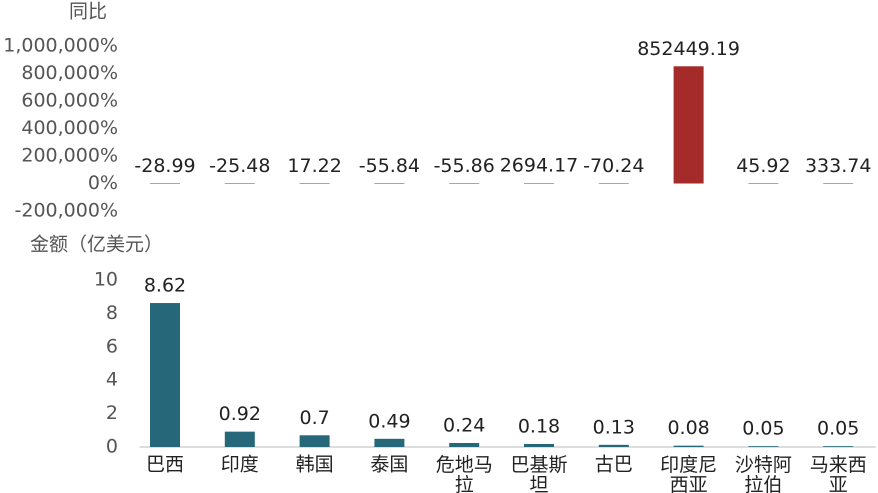 This screenshot has width=878, height=493. Describe the element at coordinates (314, 418) in the screenshot. I see `data-label: 0.7` at that location.